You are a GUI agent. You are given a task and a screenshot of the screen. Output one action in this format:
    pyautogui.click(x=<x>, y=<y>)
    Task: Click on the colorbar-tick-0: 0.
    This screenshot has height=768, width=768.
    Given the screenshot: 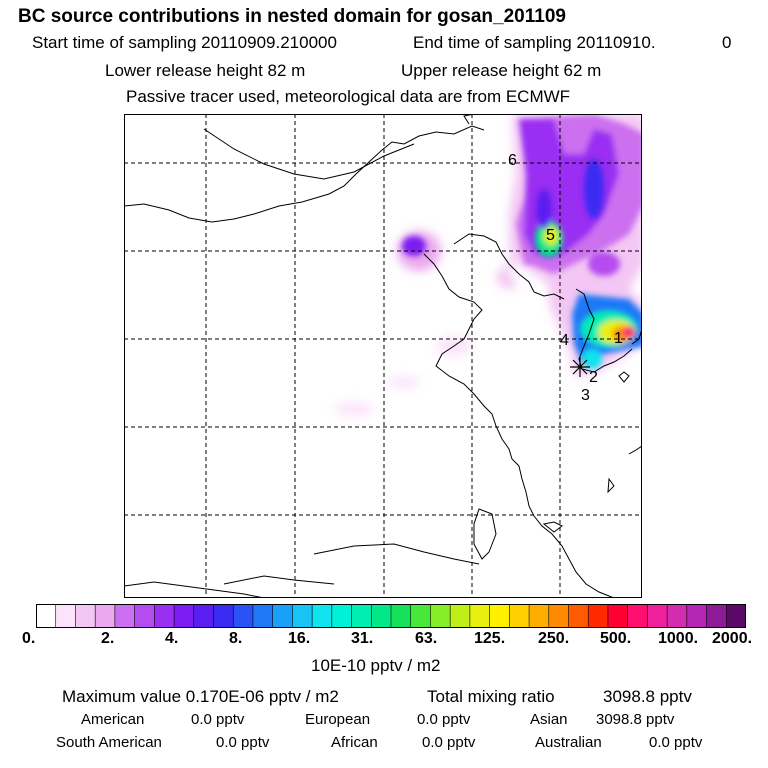 What is the action you would take?
    pyautogui.click(x=29, y=638)
    